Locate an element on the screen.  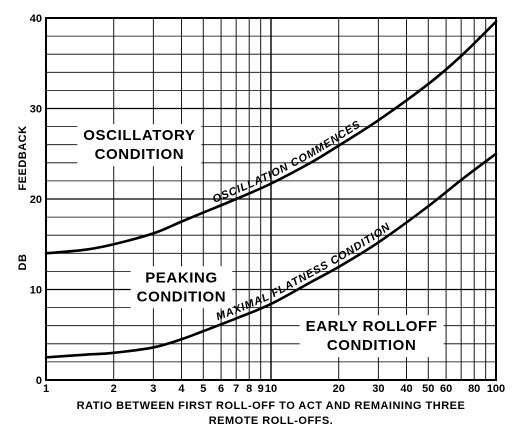
y-tick-label: 30 is located at coordinates (36, 110).